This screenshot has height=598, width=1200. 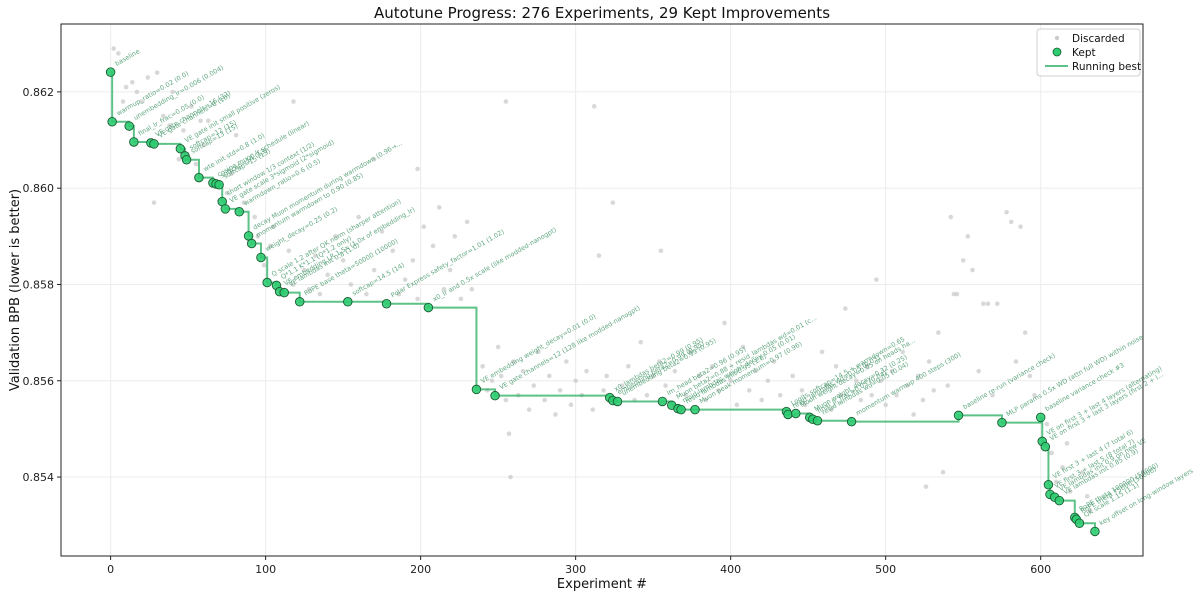 I want to click on y-tick-label: 0.856, so click(x=39, y=381).